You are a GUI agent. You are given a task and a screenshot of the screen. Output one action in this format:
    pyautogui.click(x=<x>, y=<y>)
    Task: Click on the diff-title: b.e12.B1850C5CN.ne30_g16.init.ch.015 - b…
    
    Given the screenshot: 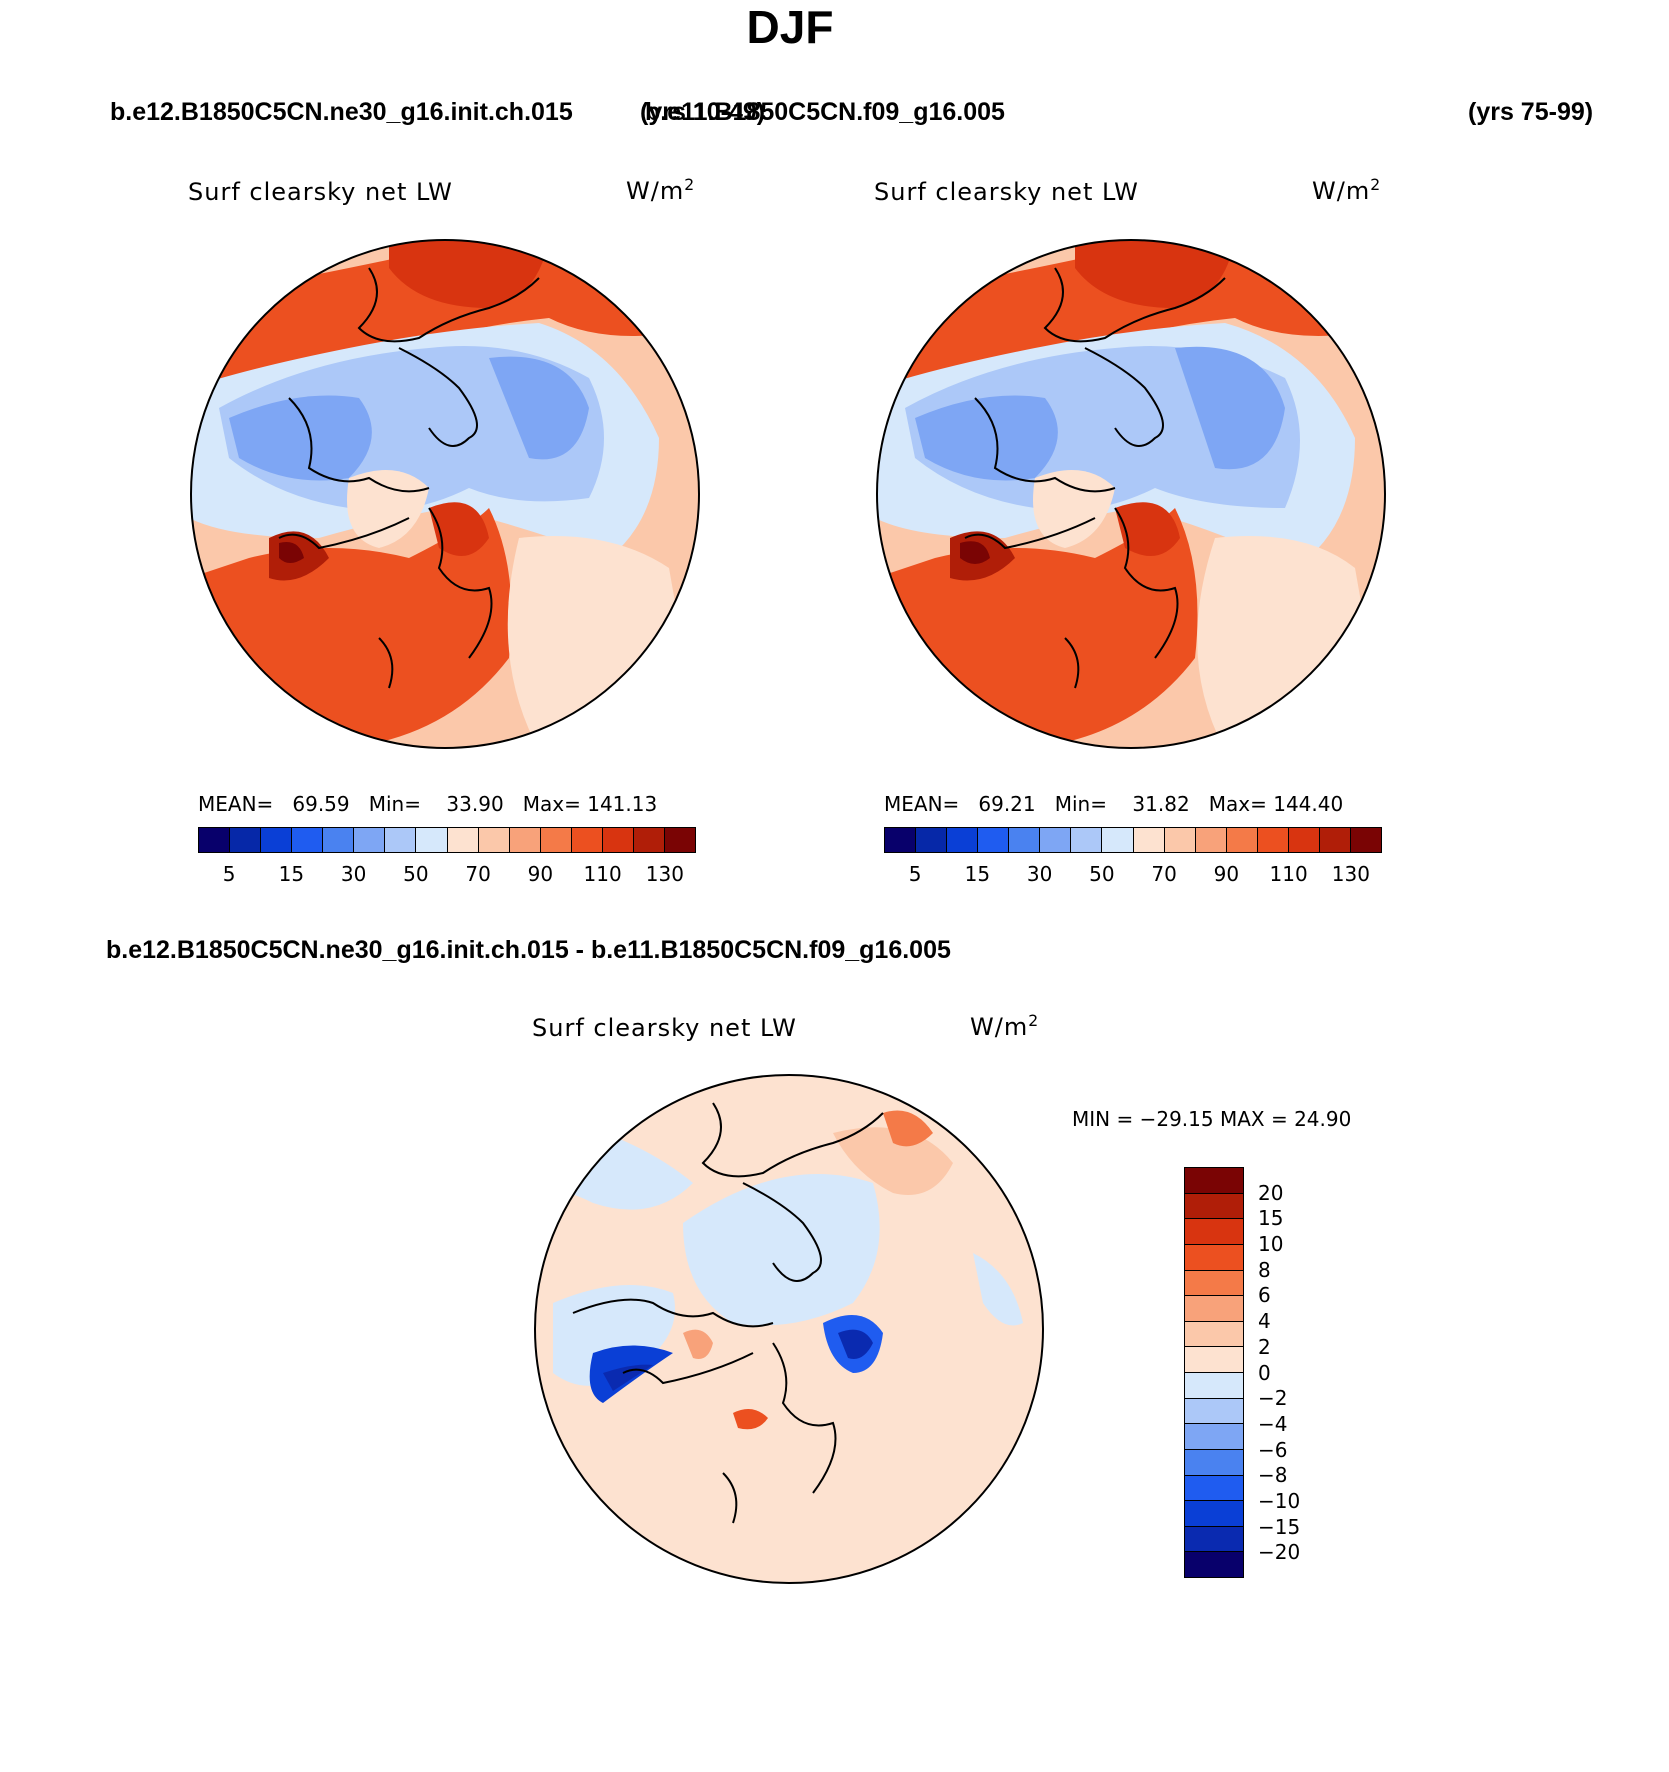 What is the action you would take?
    pyautogui.click(x=528, y=950)
    